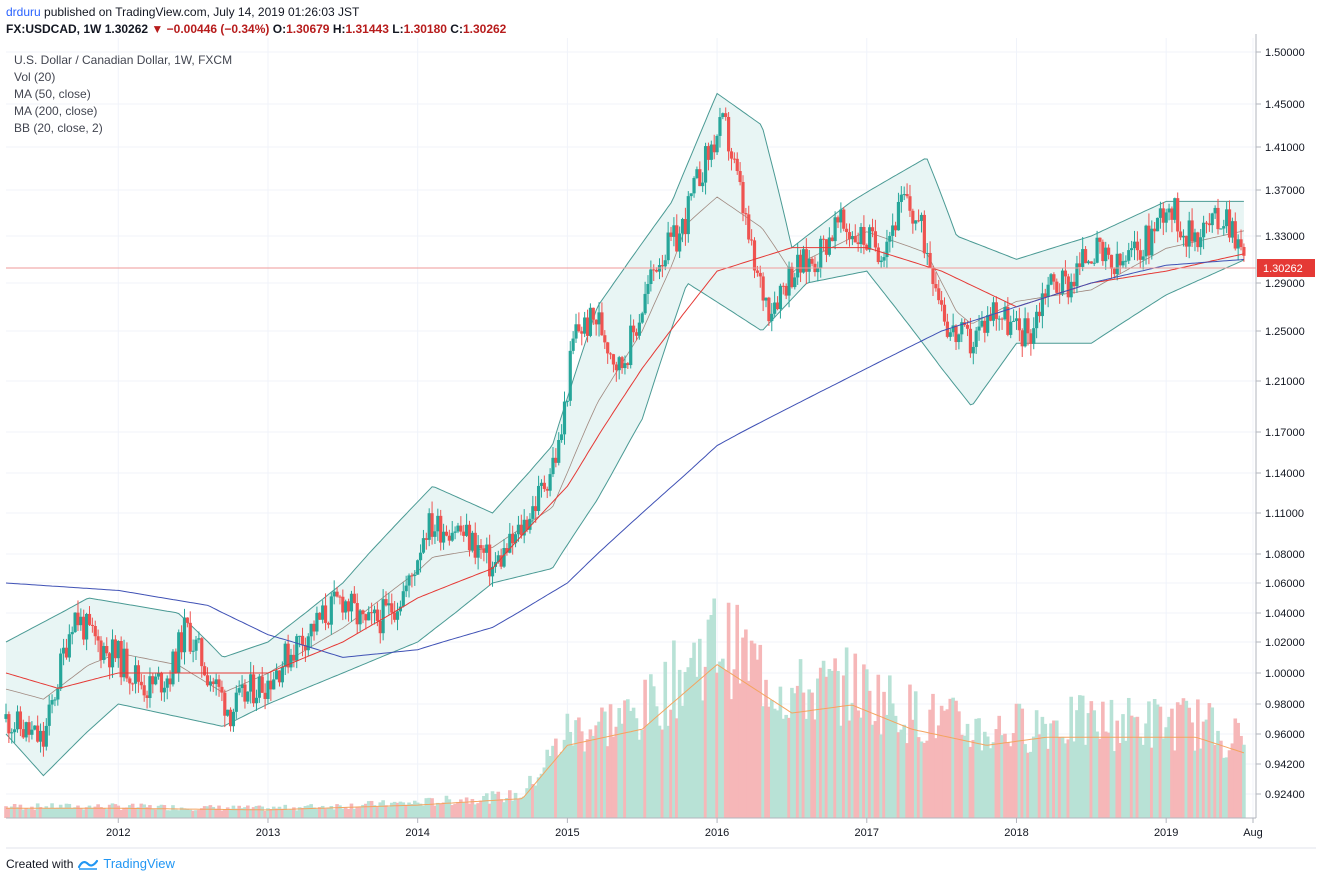 Image resolution: width=1320 pixels, height=883 pixels. Describe the element at coordinates (58, 128) in the screenshot. I see `legend-bollinger: BB (20, close, 2)` at that location.